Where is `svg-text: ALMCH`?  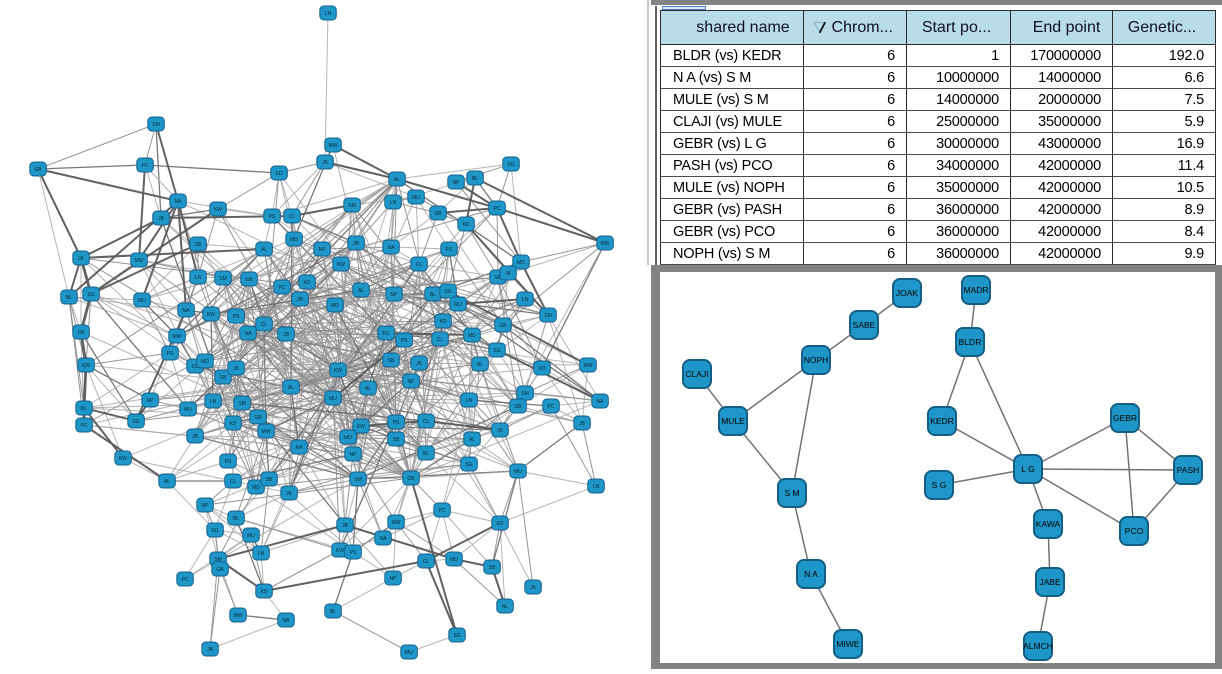
svg-text: ALMCH is located at coordinates (1038, 646).